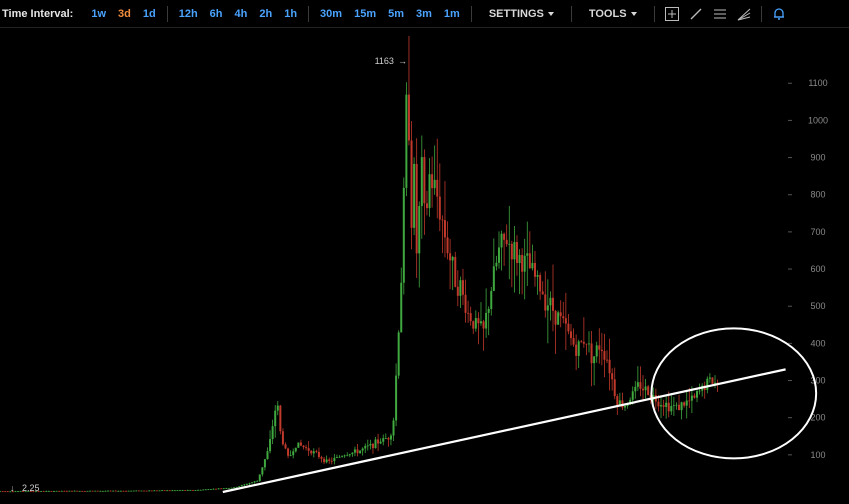  I want to click on fan-icon, so click(744, 14).